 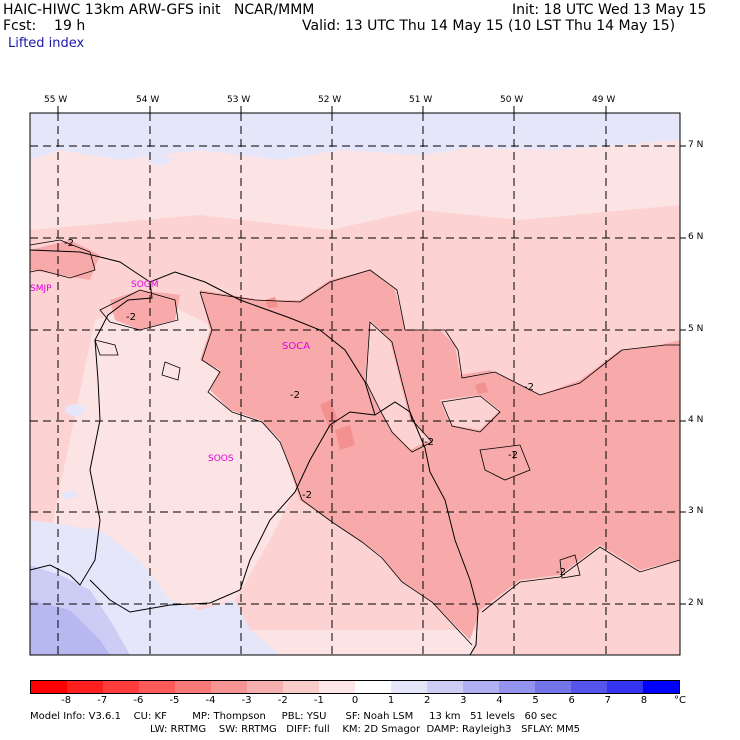 I want to click on shade-pink-1-notch, so click(x=397, y=385).